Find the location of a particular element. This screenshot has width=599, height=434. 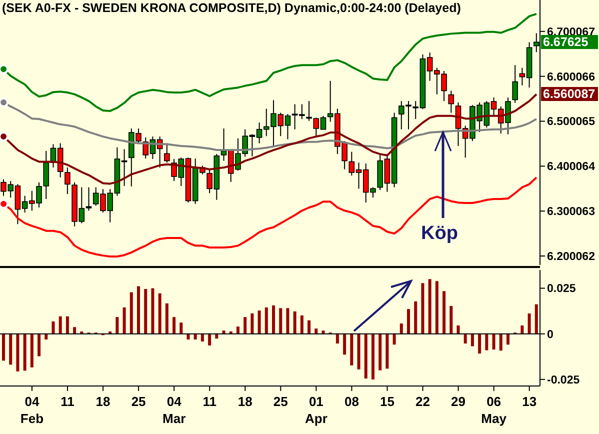

y-tick-label: 6.200062 is located at coordinates (571, 256).